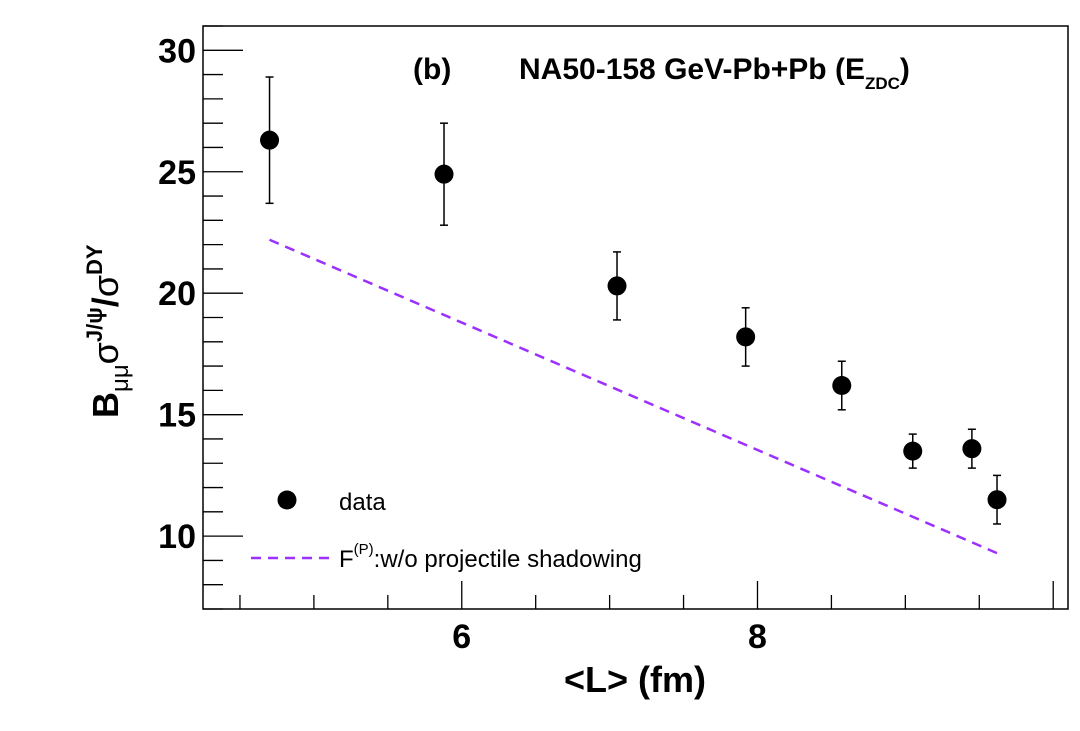 The image size is (1080, 731). What do you see at coordinates (882, 83) in the screenshot?
I see `chart-title-subscript: ZDC` at bounding box center [882, 83].